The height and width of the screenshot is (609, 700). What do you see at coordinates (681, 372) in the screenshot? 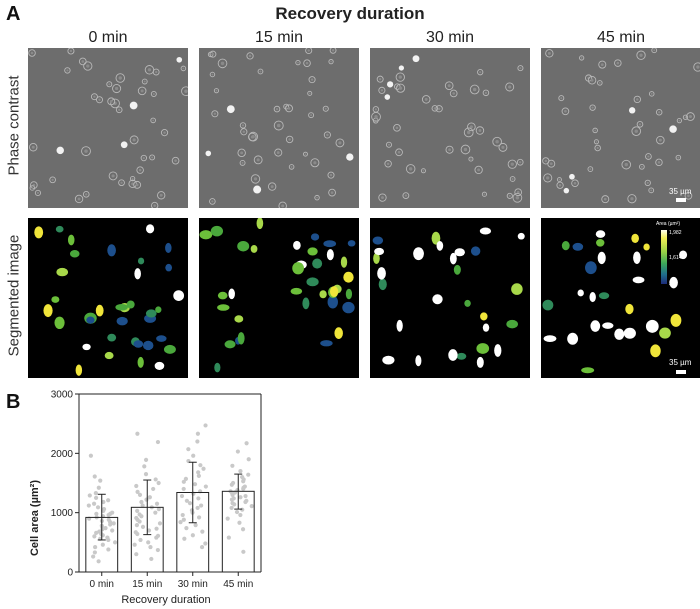
I see `scale-bar-segmented` at bounding box center [681, 372].